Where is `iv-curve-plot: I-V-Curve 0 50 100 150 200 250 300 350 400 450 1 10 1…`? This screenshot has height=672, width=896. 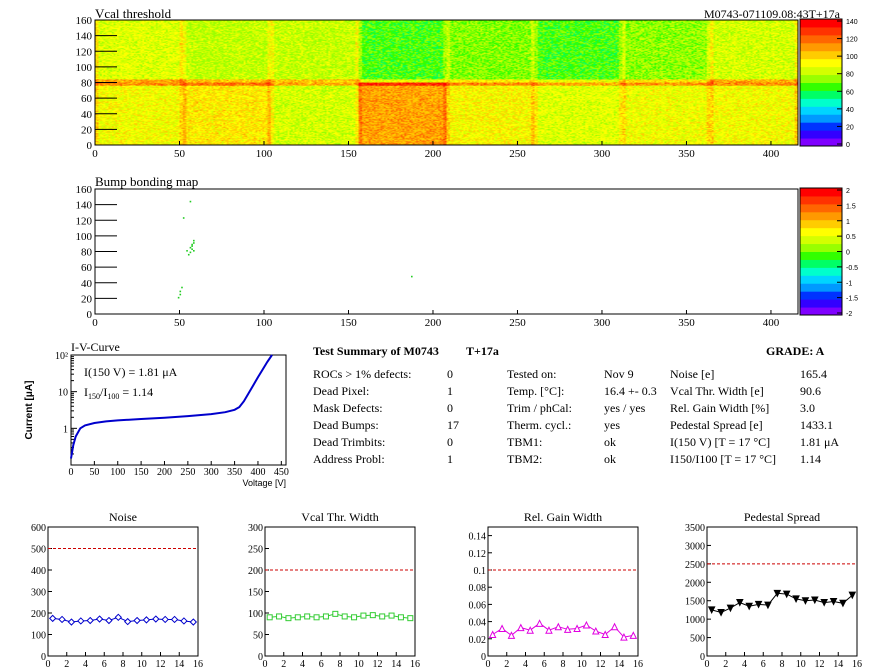
iv-curve-plot: I-V-Curve 0 50 100 150 200 250 300 350 400 450 1 10 1… is located at coordinates (156, 414).